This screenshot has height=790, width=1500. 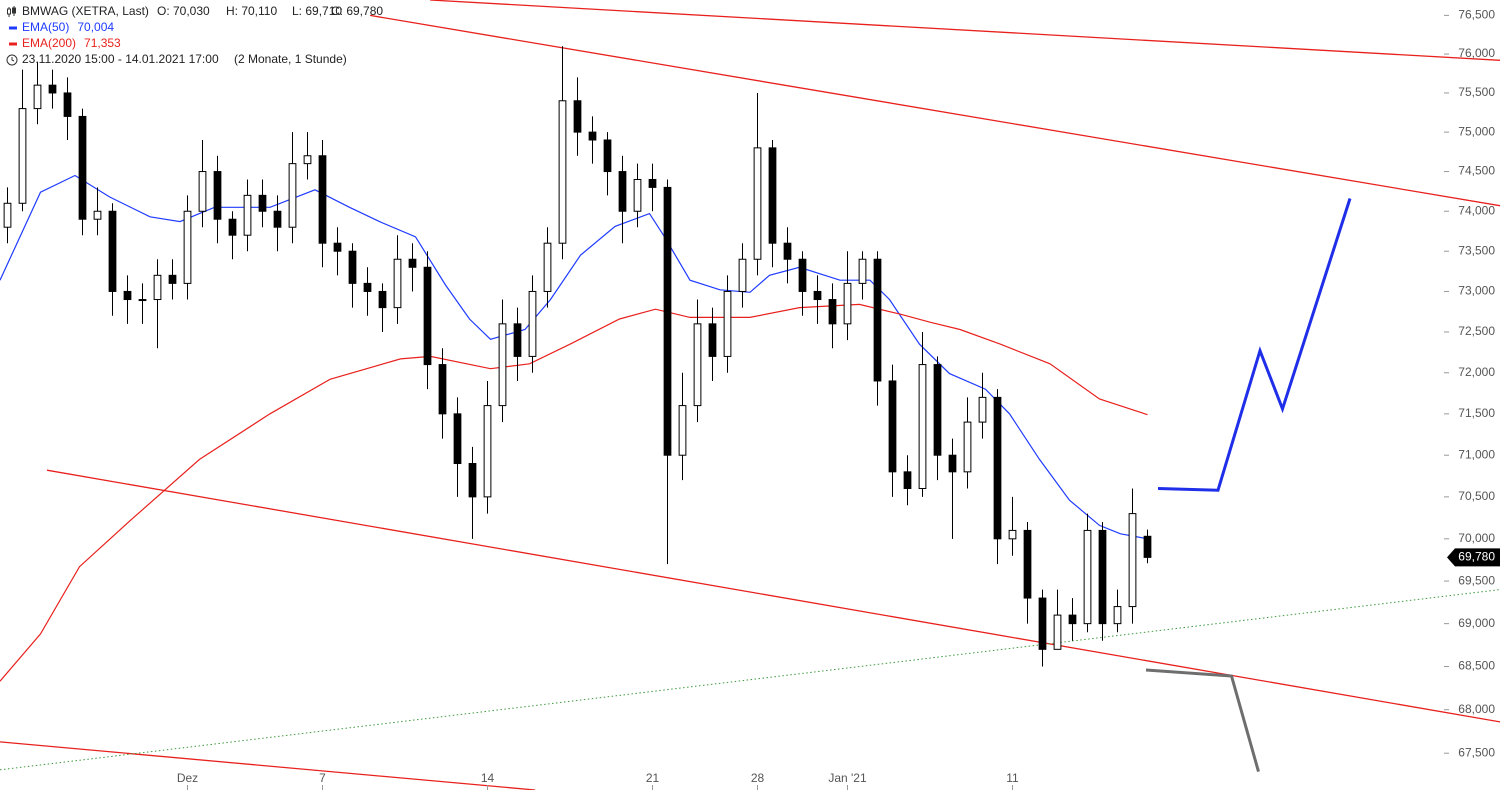 I want to click on y-tick-label: 76,000, so click(x=1476, y=53).